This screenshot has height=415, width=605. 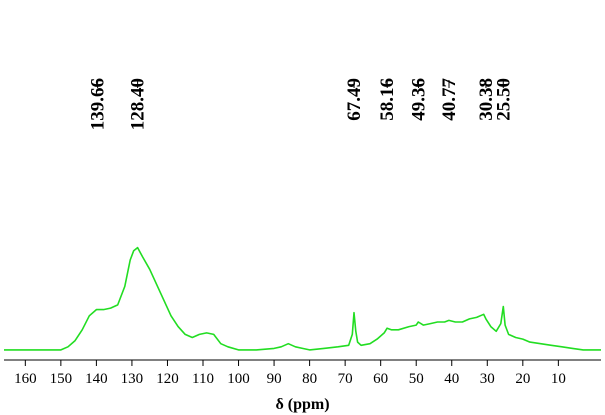 I want to click on peak-markers, so click(x=300, y=84).